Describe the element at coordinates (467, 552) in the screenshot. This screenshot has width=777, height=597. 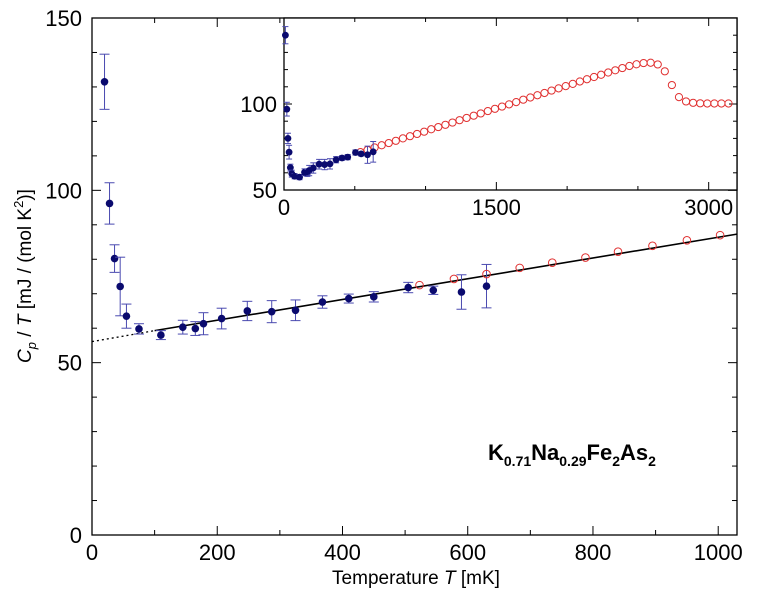
I see `x-tick-label: 600` at that location.